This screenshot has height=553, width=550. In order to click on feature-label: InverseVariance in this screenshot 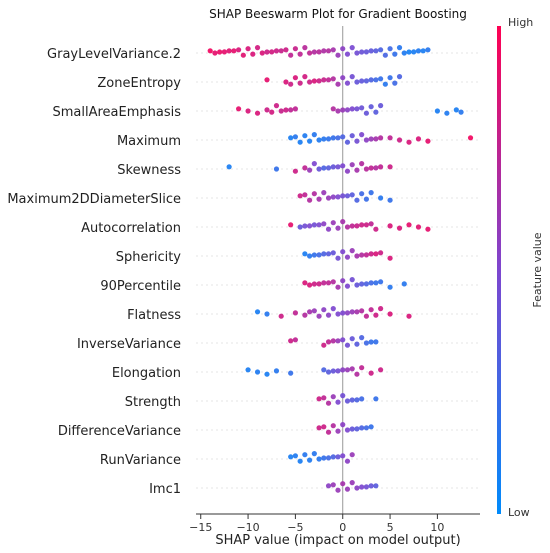, I will do `click(129, 344)`.